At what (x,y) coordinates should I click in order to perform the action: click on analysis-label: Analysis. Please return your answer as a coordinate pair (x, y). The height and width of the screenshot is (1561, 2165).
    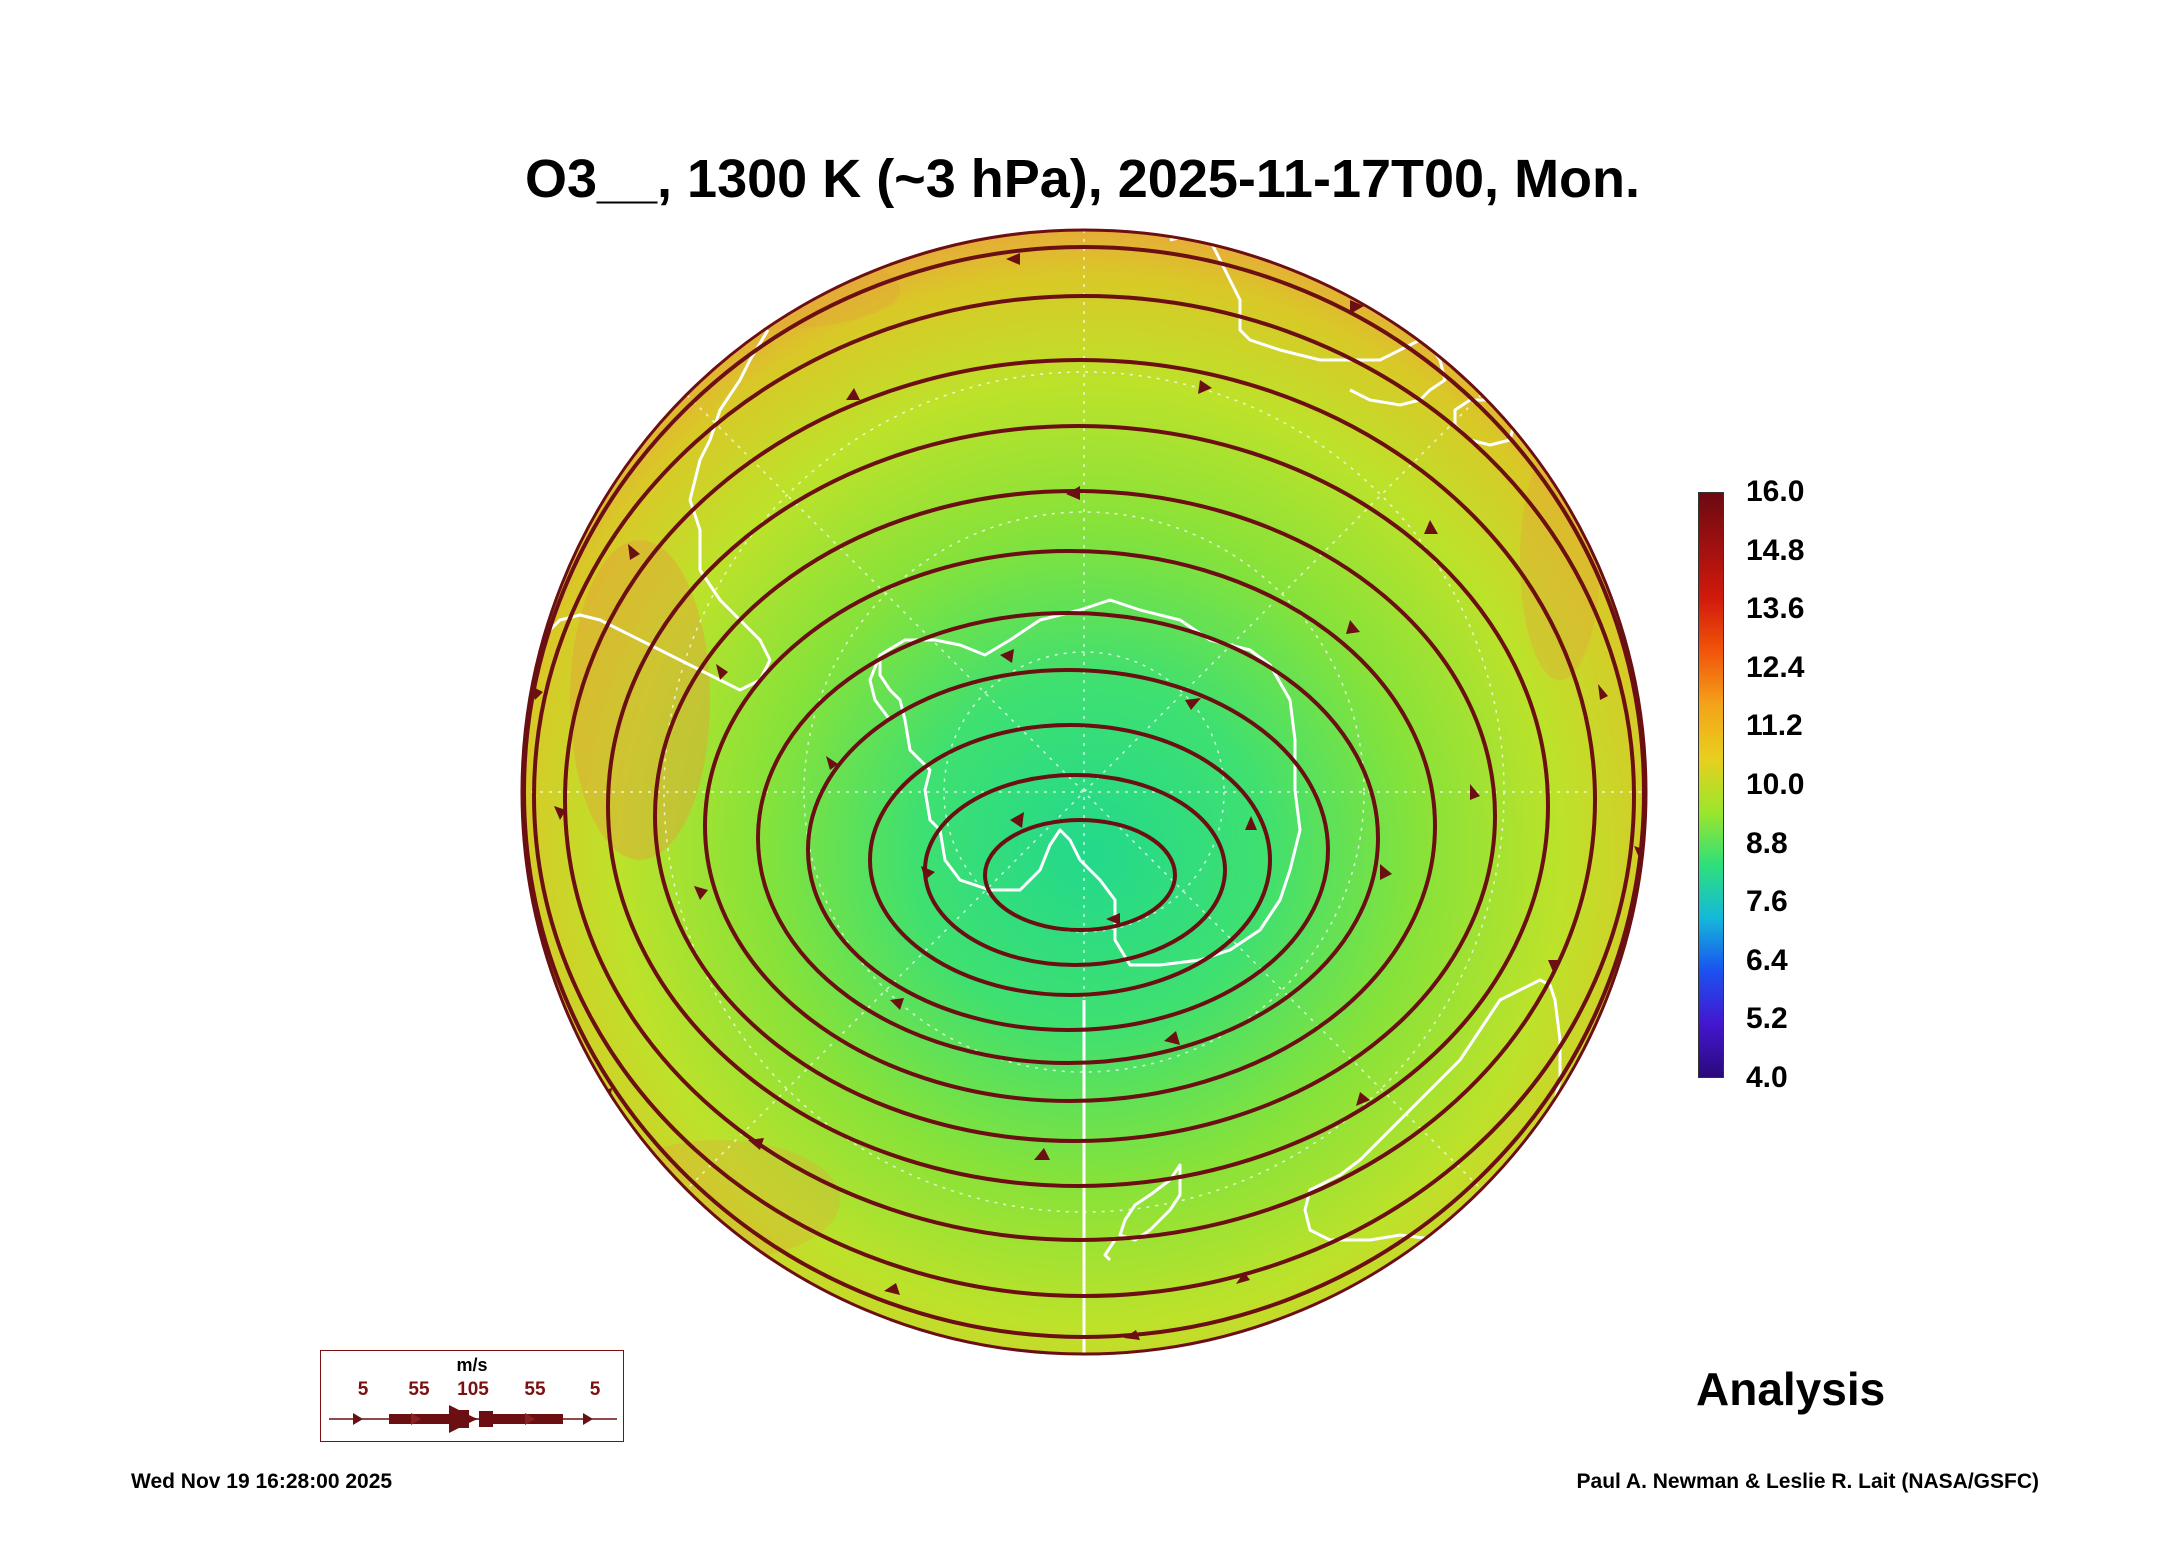
    Looking at the image, I should click on (1791, 1389).